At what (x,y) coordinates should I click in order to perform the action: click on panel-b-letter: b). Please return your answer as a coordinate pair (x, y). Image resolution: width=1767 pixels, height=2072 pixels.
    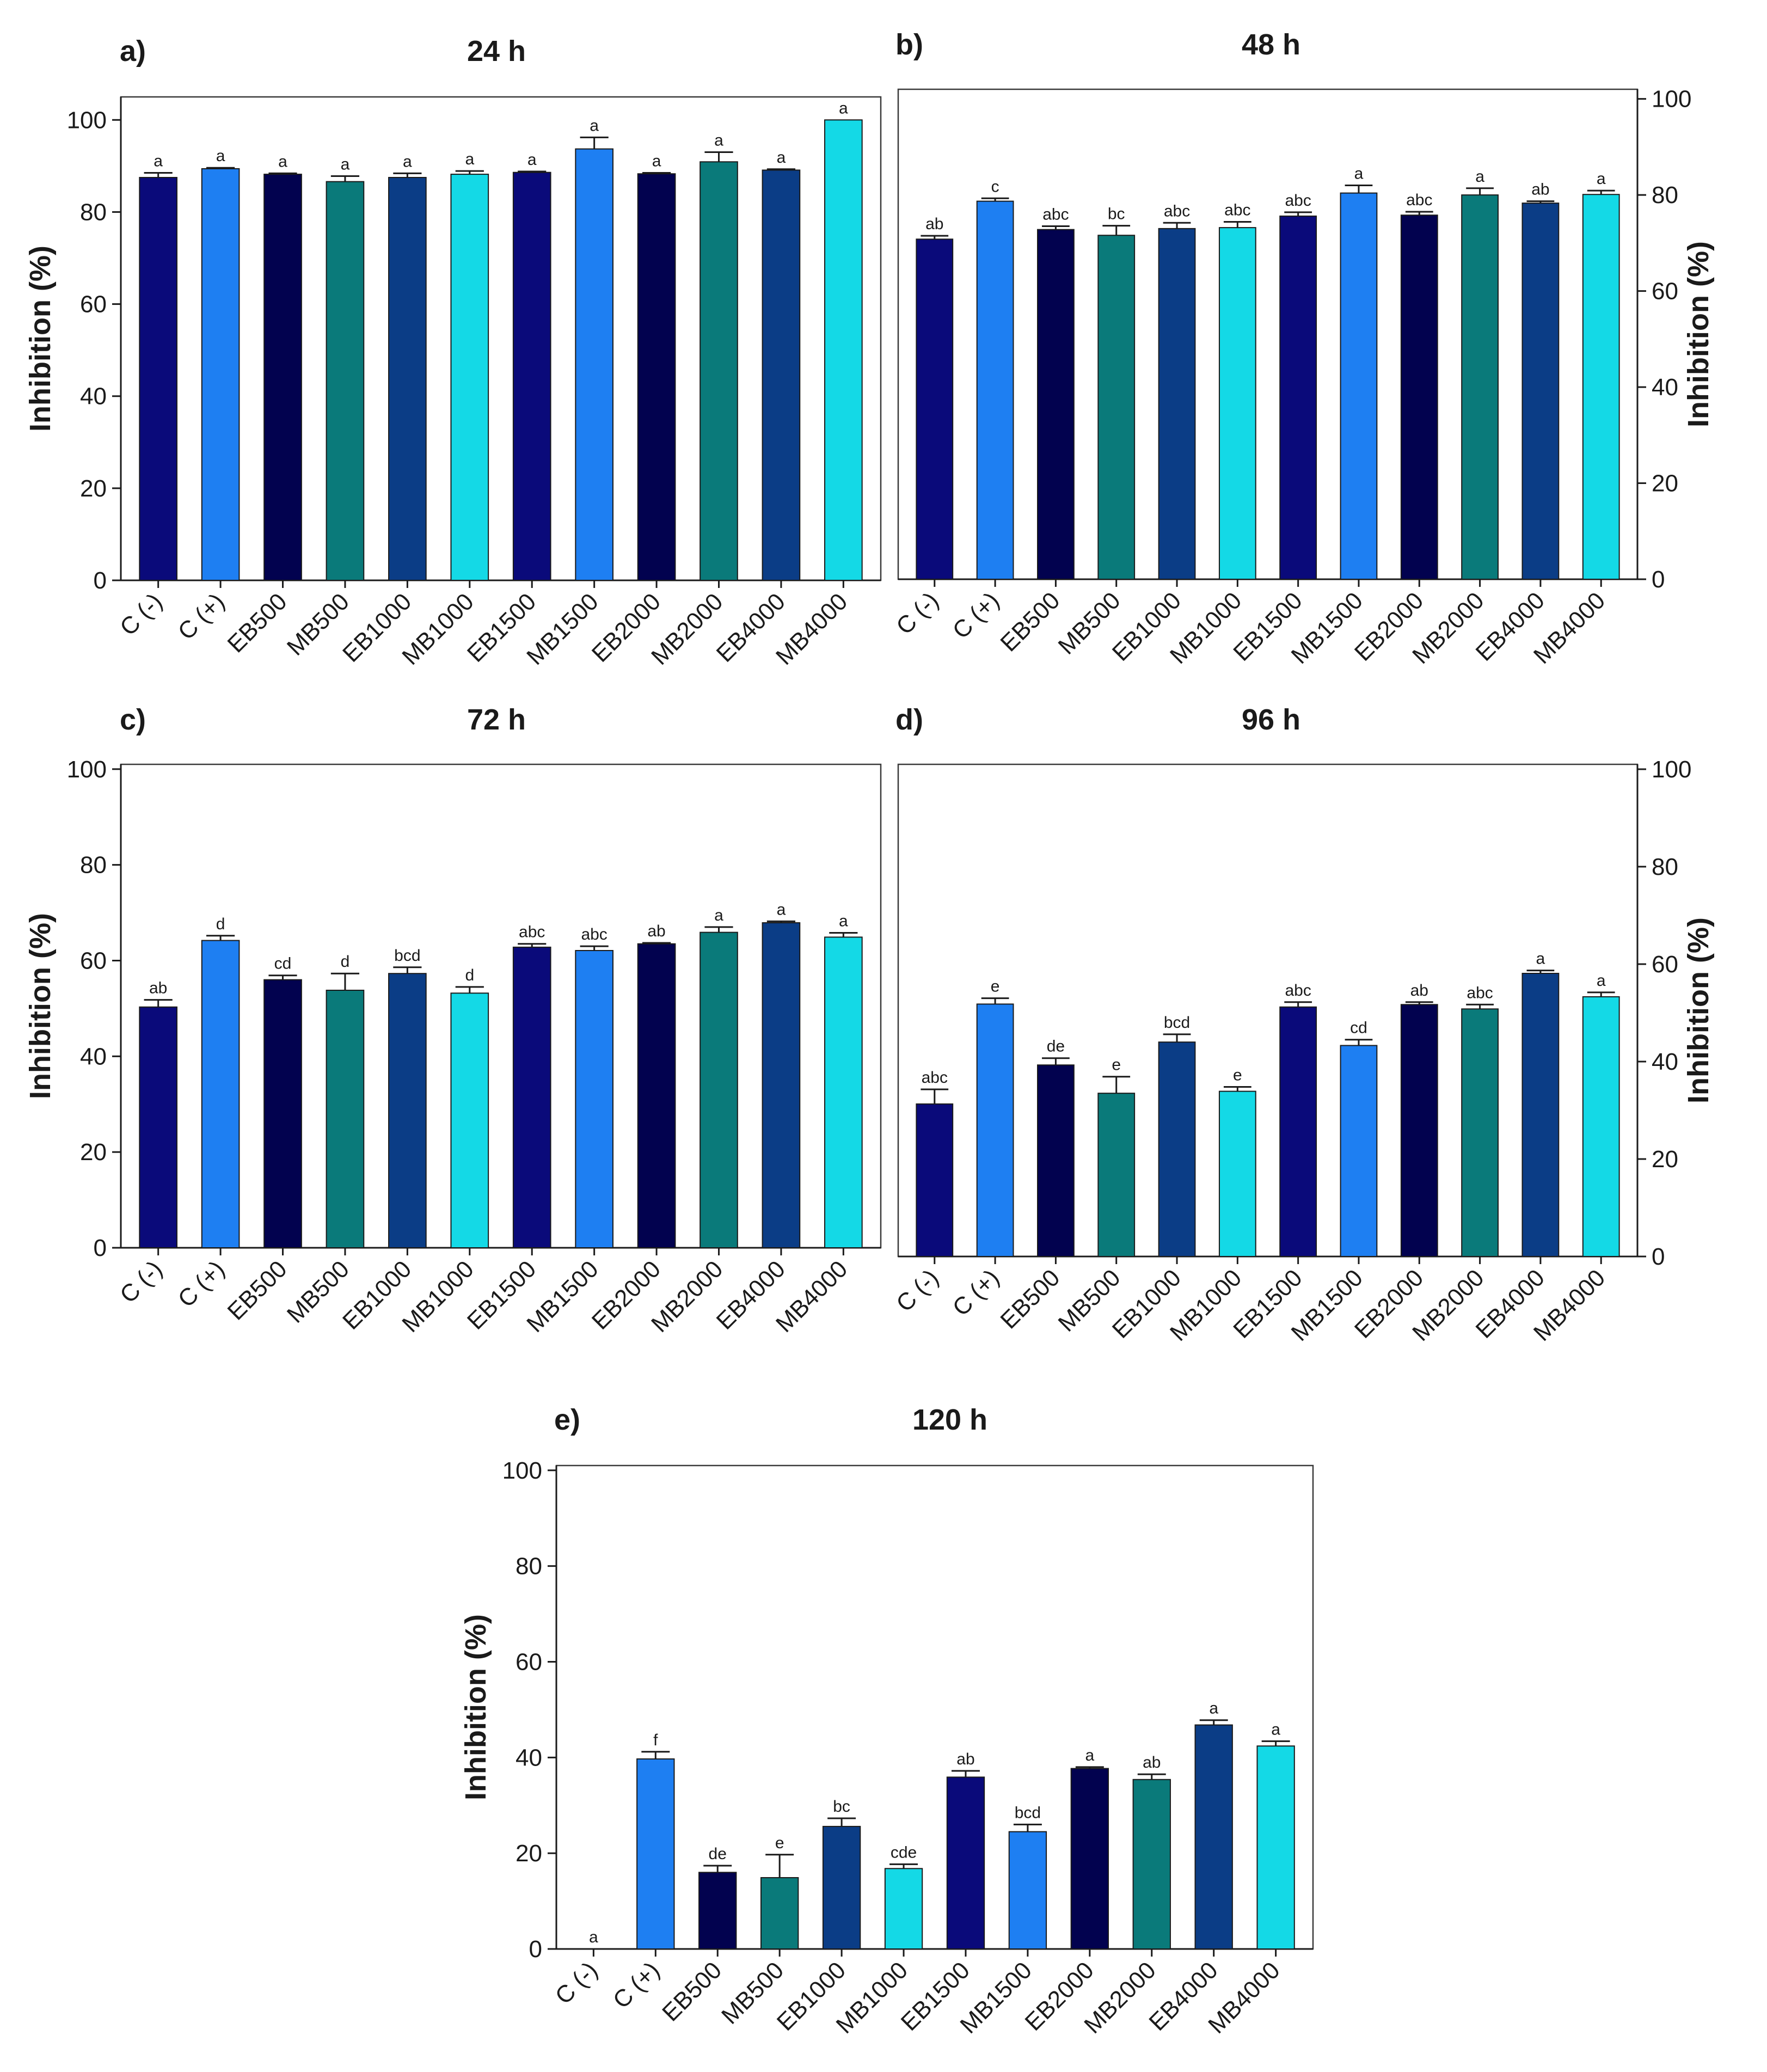
    Looking at the image, I should click on (909, 44).